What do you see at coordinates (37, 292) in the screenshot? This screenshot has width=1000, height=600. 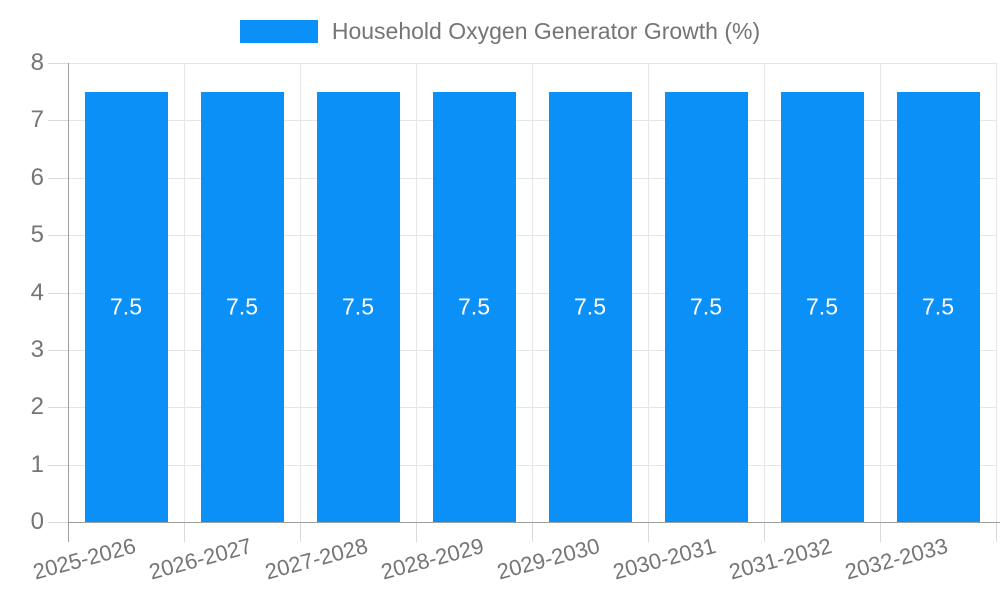 I see `y-axis-label: 4` at bounding box center [37, 292].